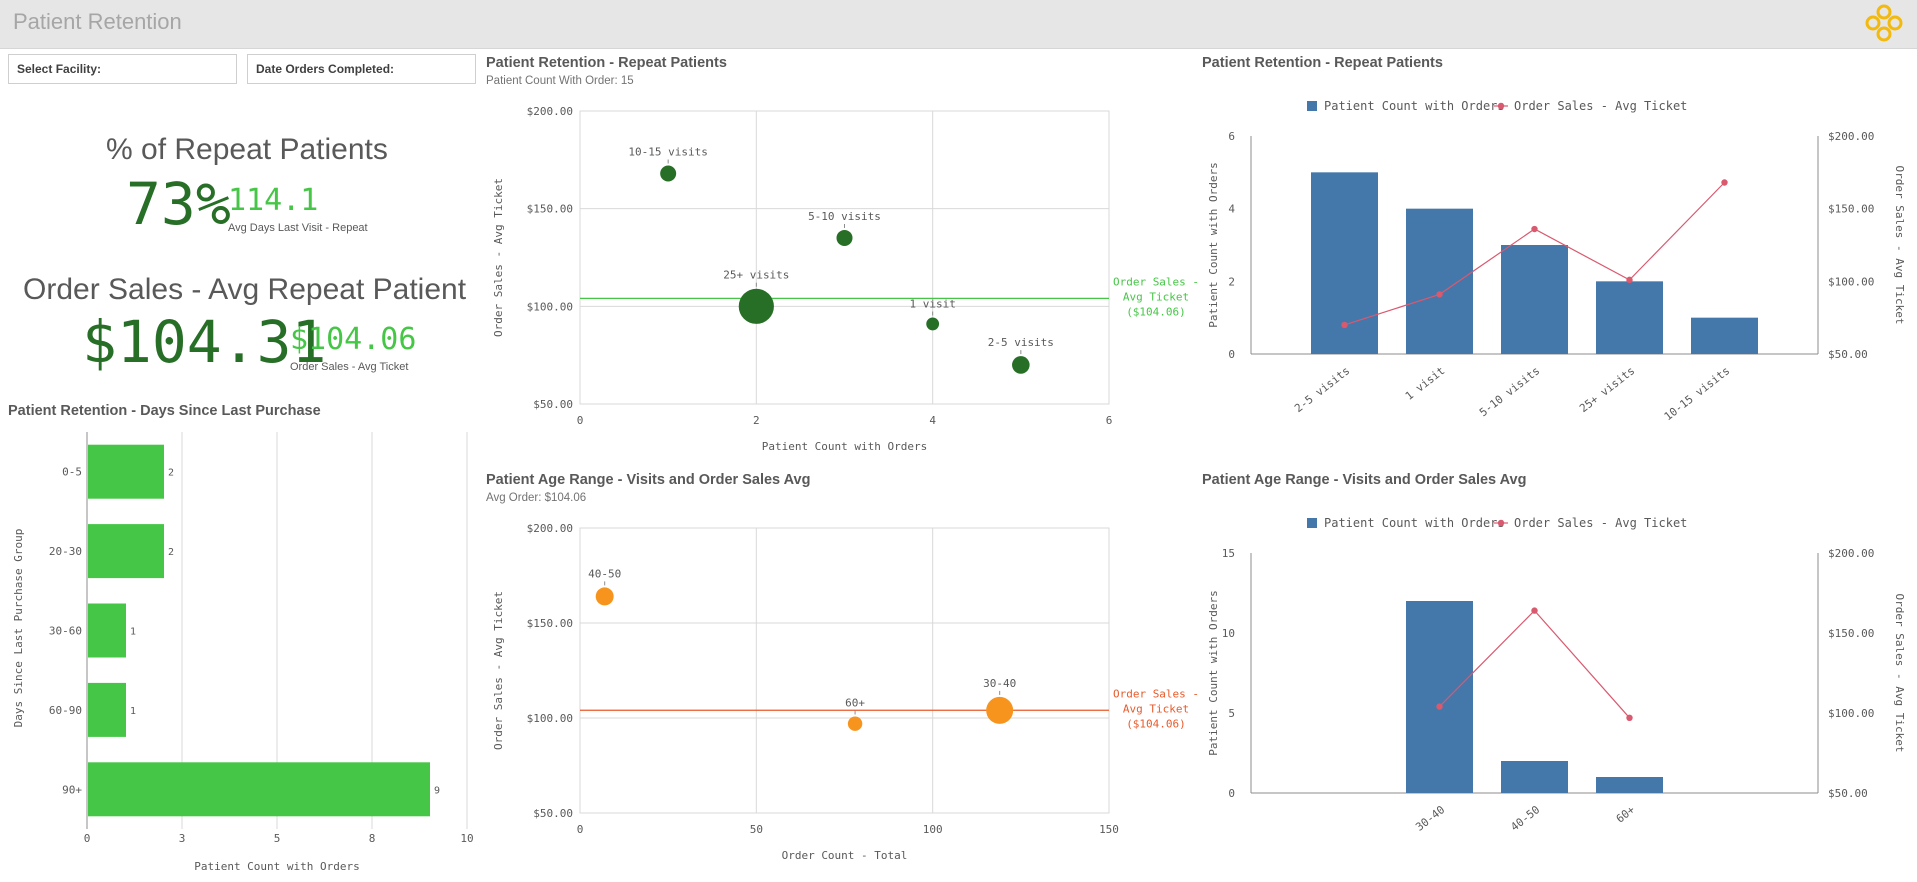 The width and height of the screenshot is (1917, 882). I want to click on y-tick-label: $100.00, so click(550, 306).